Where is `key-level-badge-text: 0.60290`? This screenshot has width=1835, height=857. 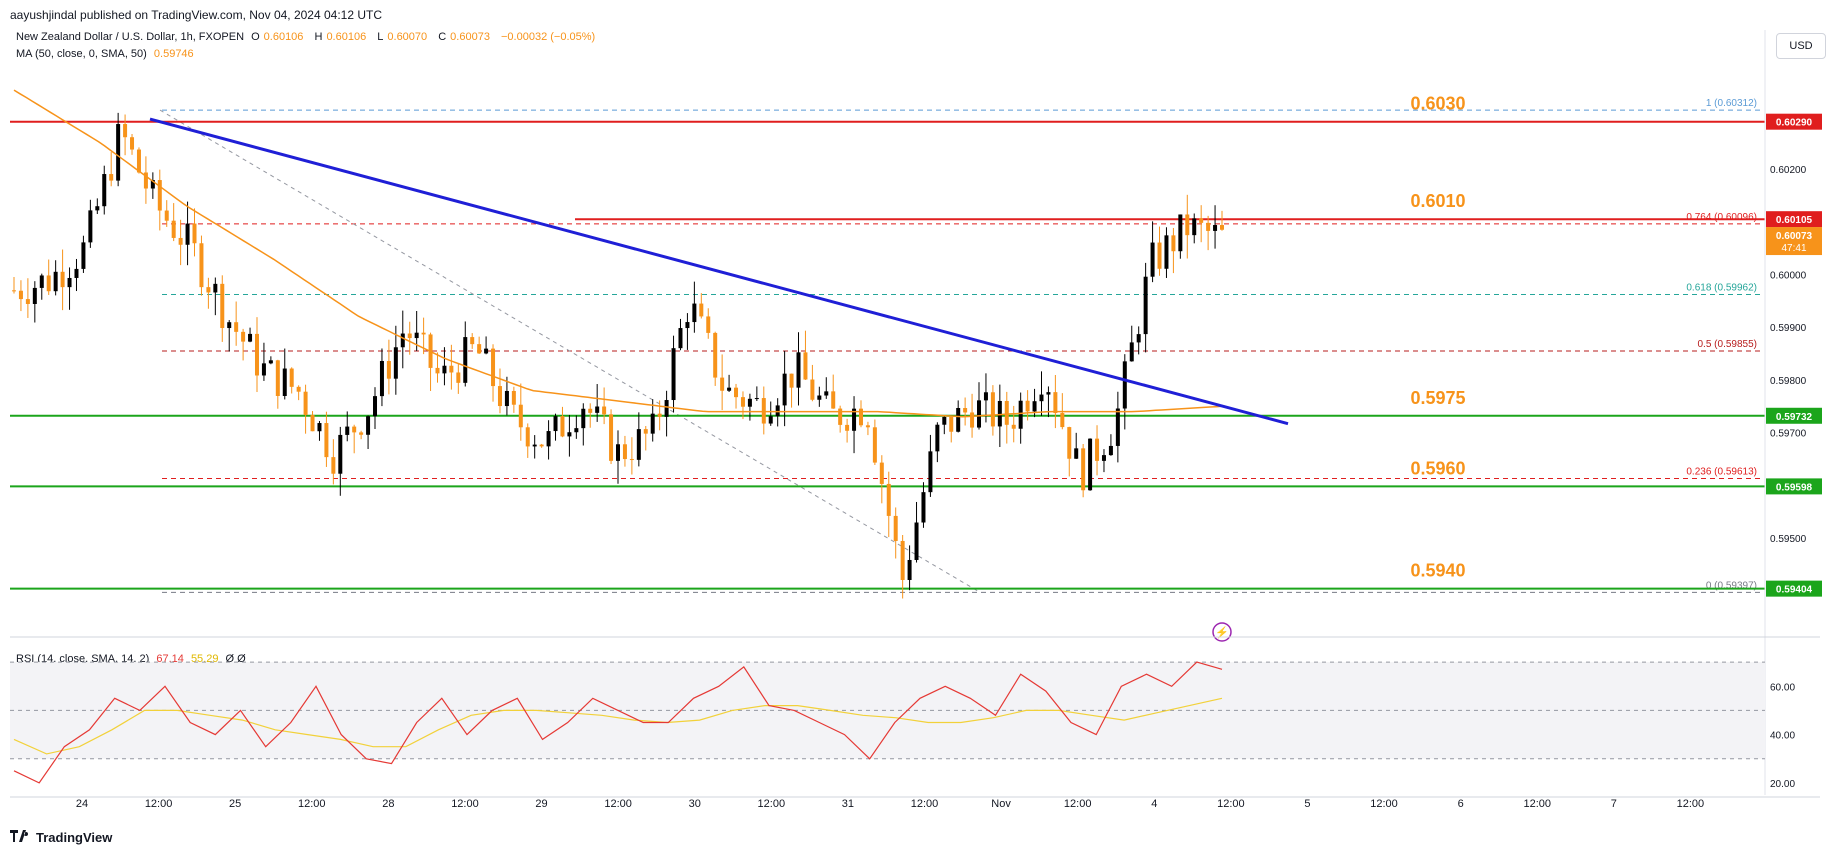 key-level-badge-text: 0.60290 is located at coordinates (1794, 123).